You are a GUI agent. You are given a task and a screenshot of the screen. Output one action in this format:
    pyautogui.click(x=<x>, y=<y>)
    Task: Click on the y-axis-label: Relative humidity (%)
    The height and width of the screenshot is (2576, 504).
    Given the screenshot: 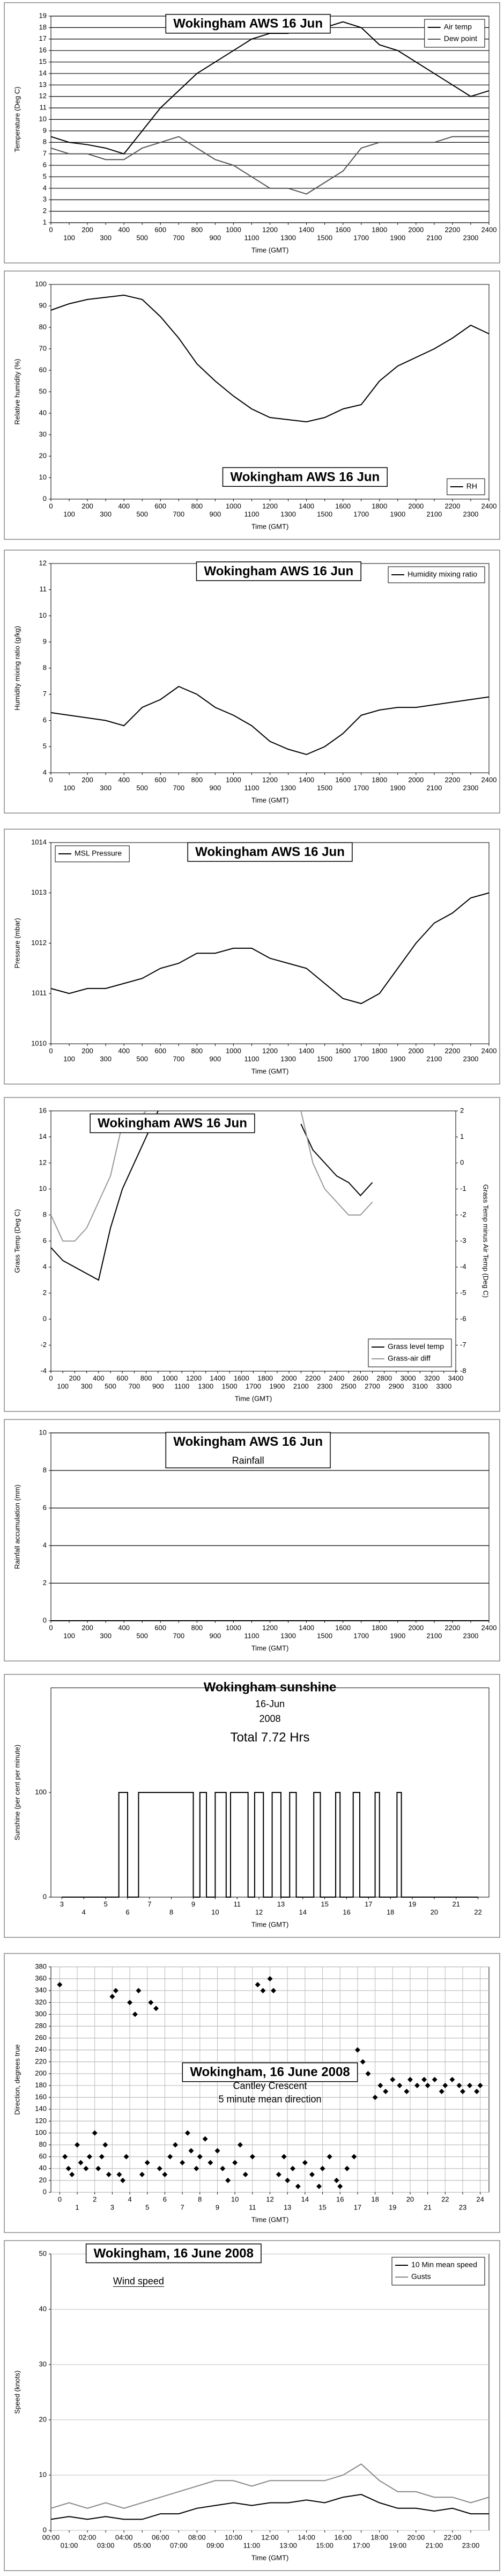 What is the action you would take?
    pyautogui.click(x=17, y=392)
    